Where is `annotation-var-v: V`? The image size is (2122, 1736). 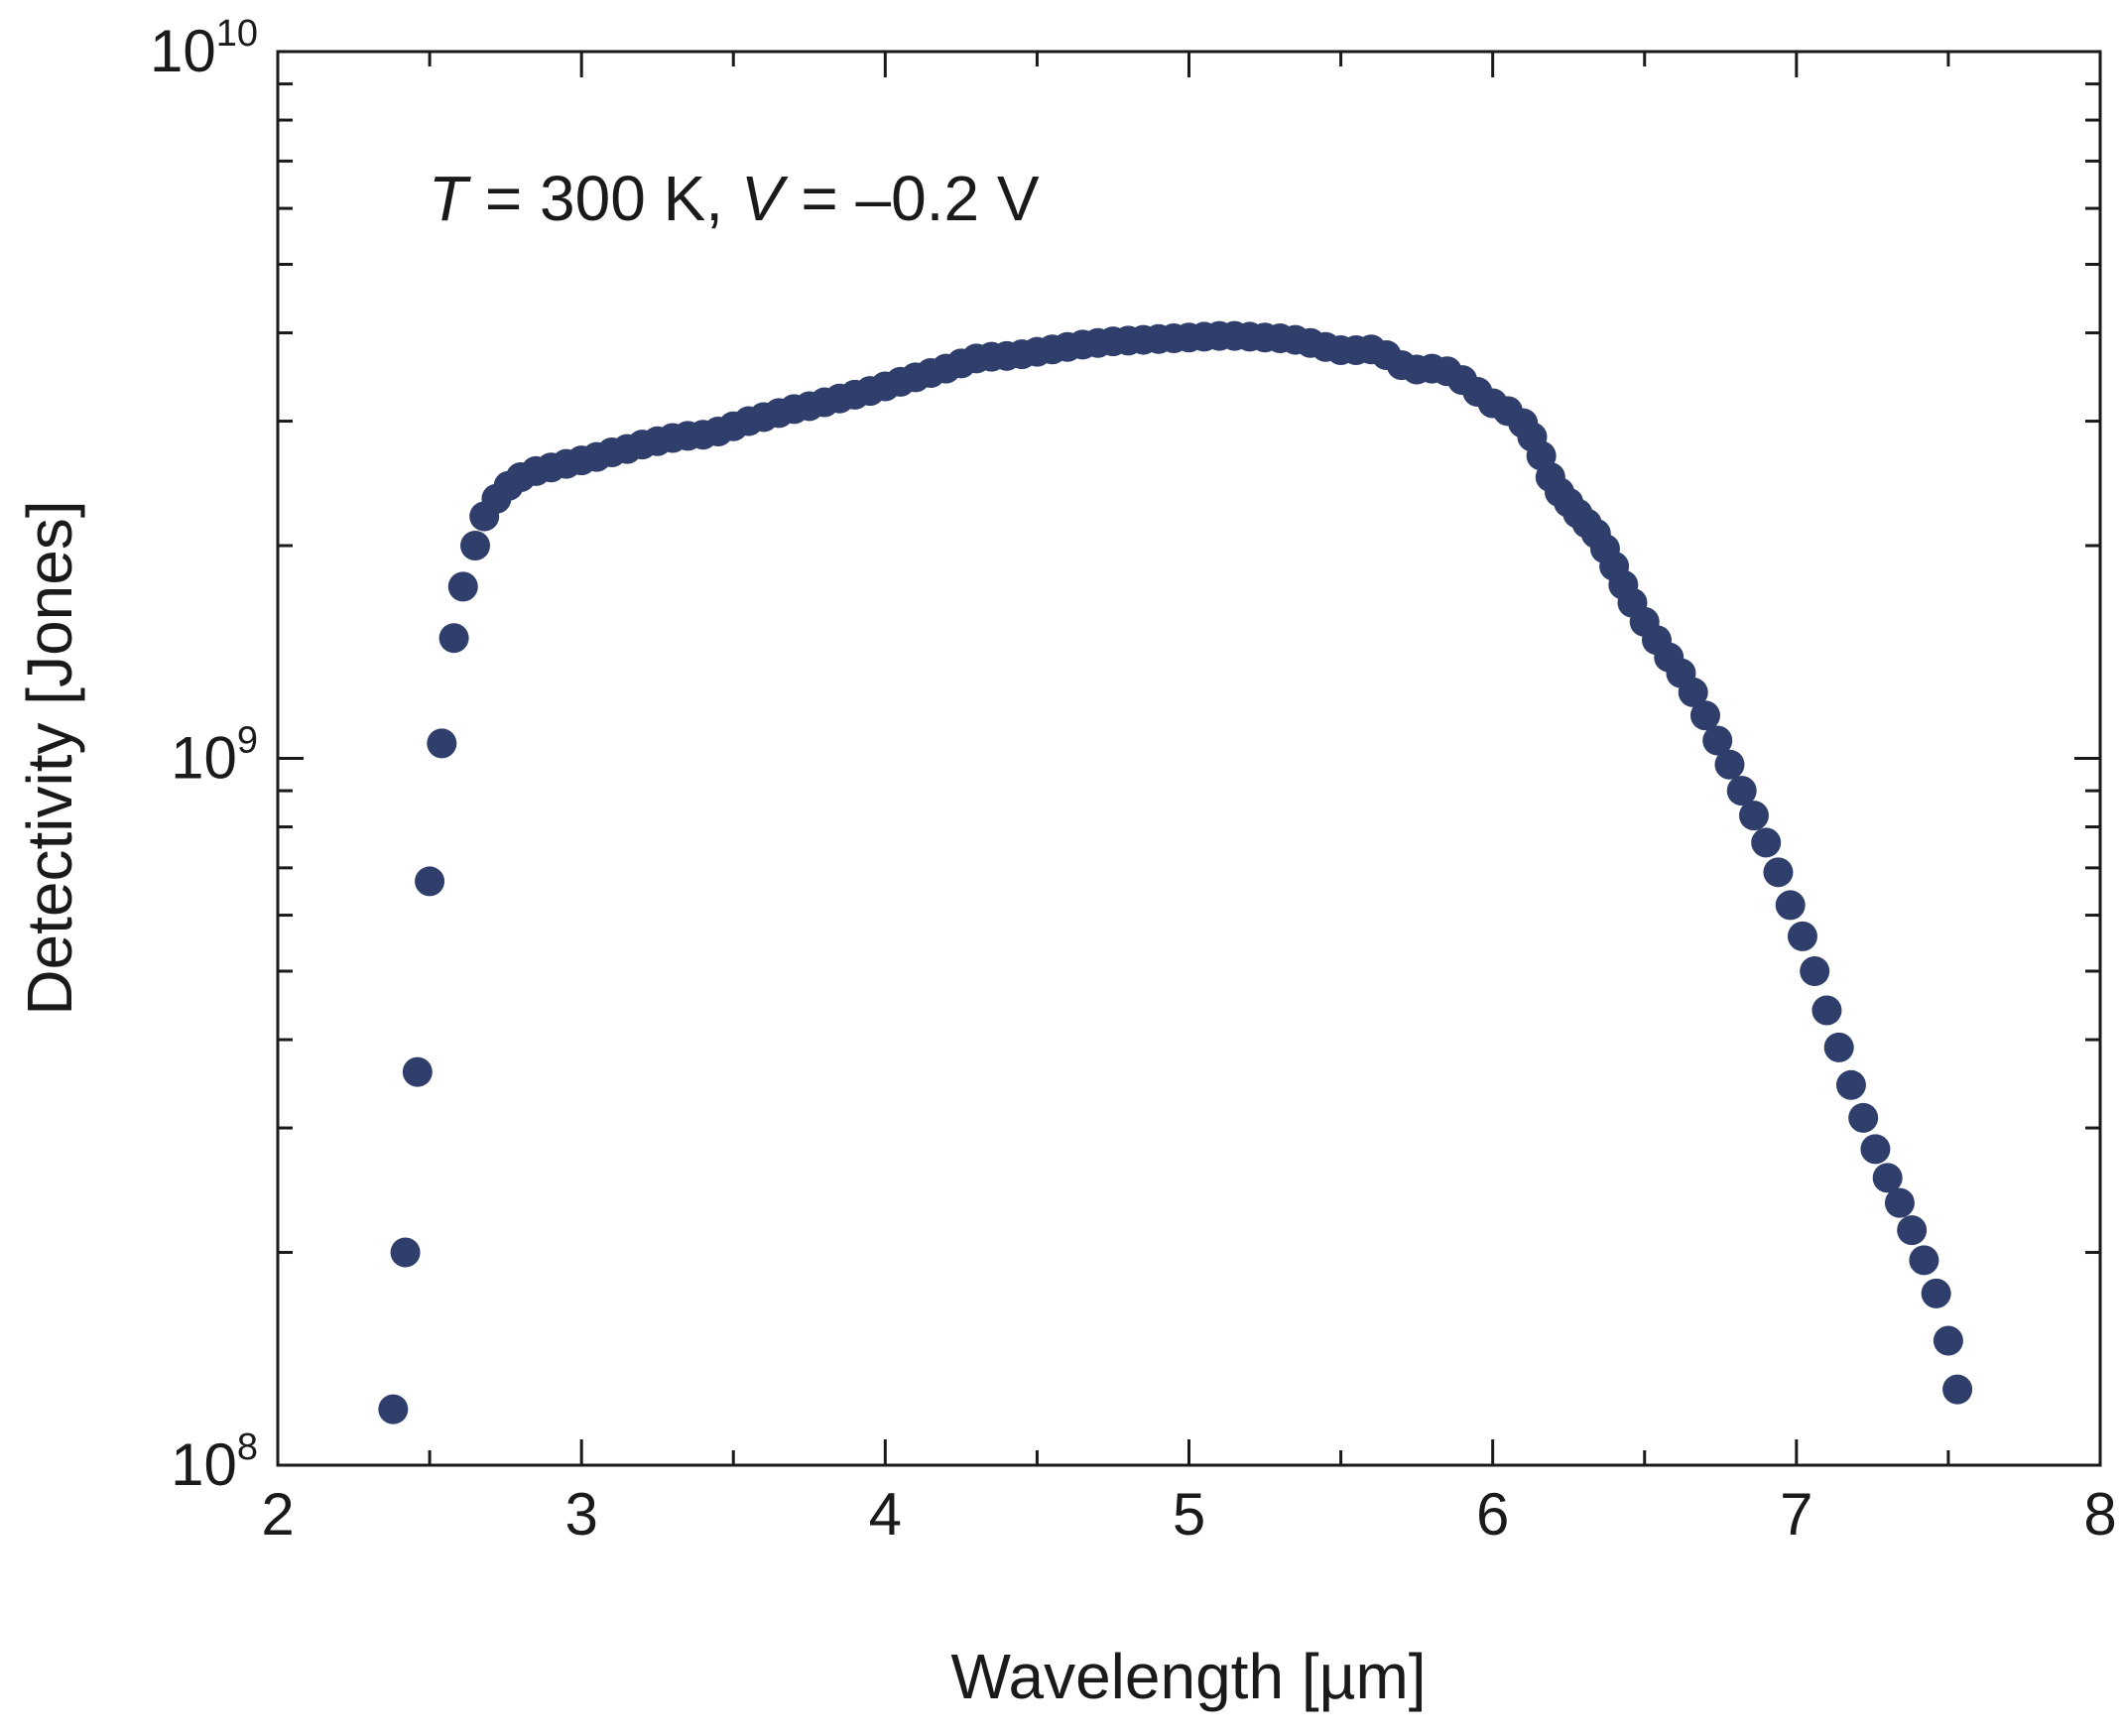
annotation-var-v: V is located at coordinates (765, 198).